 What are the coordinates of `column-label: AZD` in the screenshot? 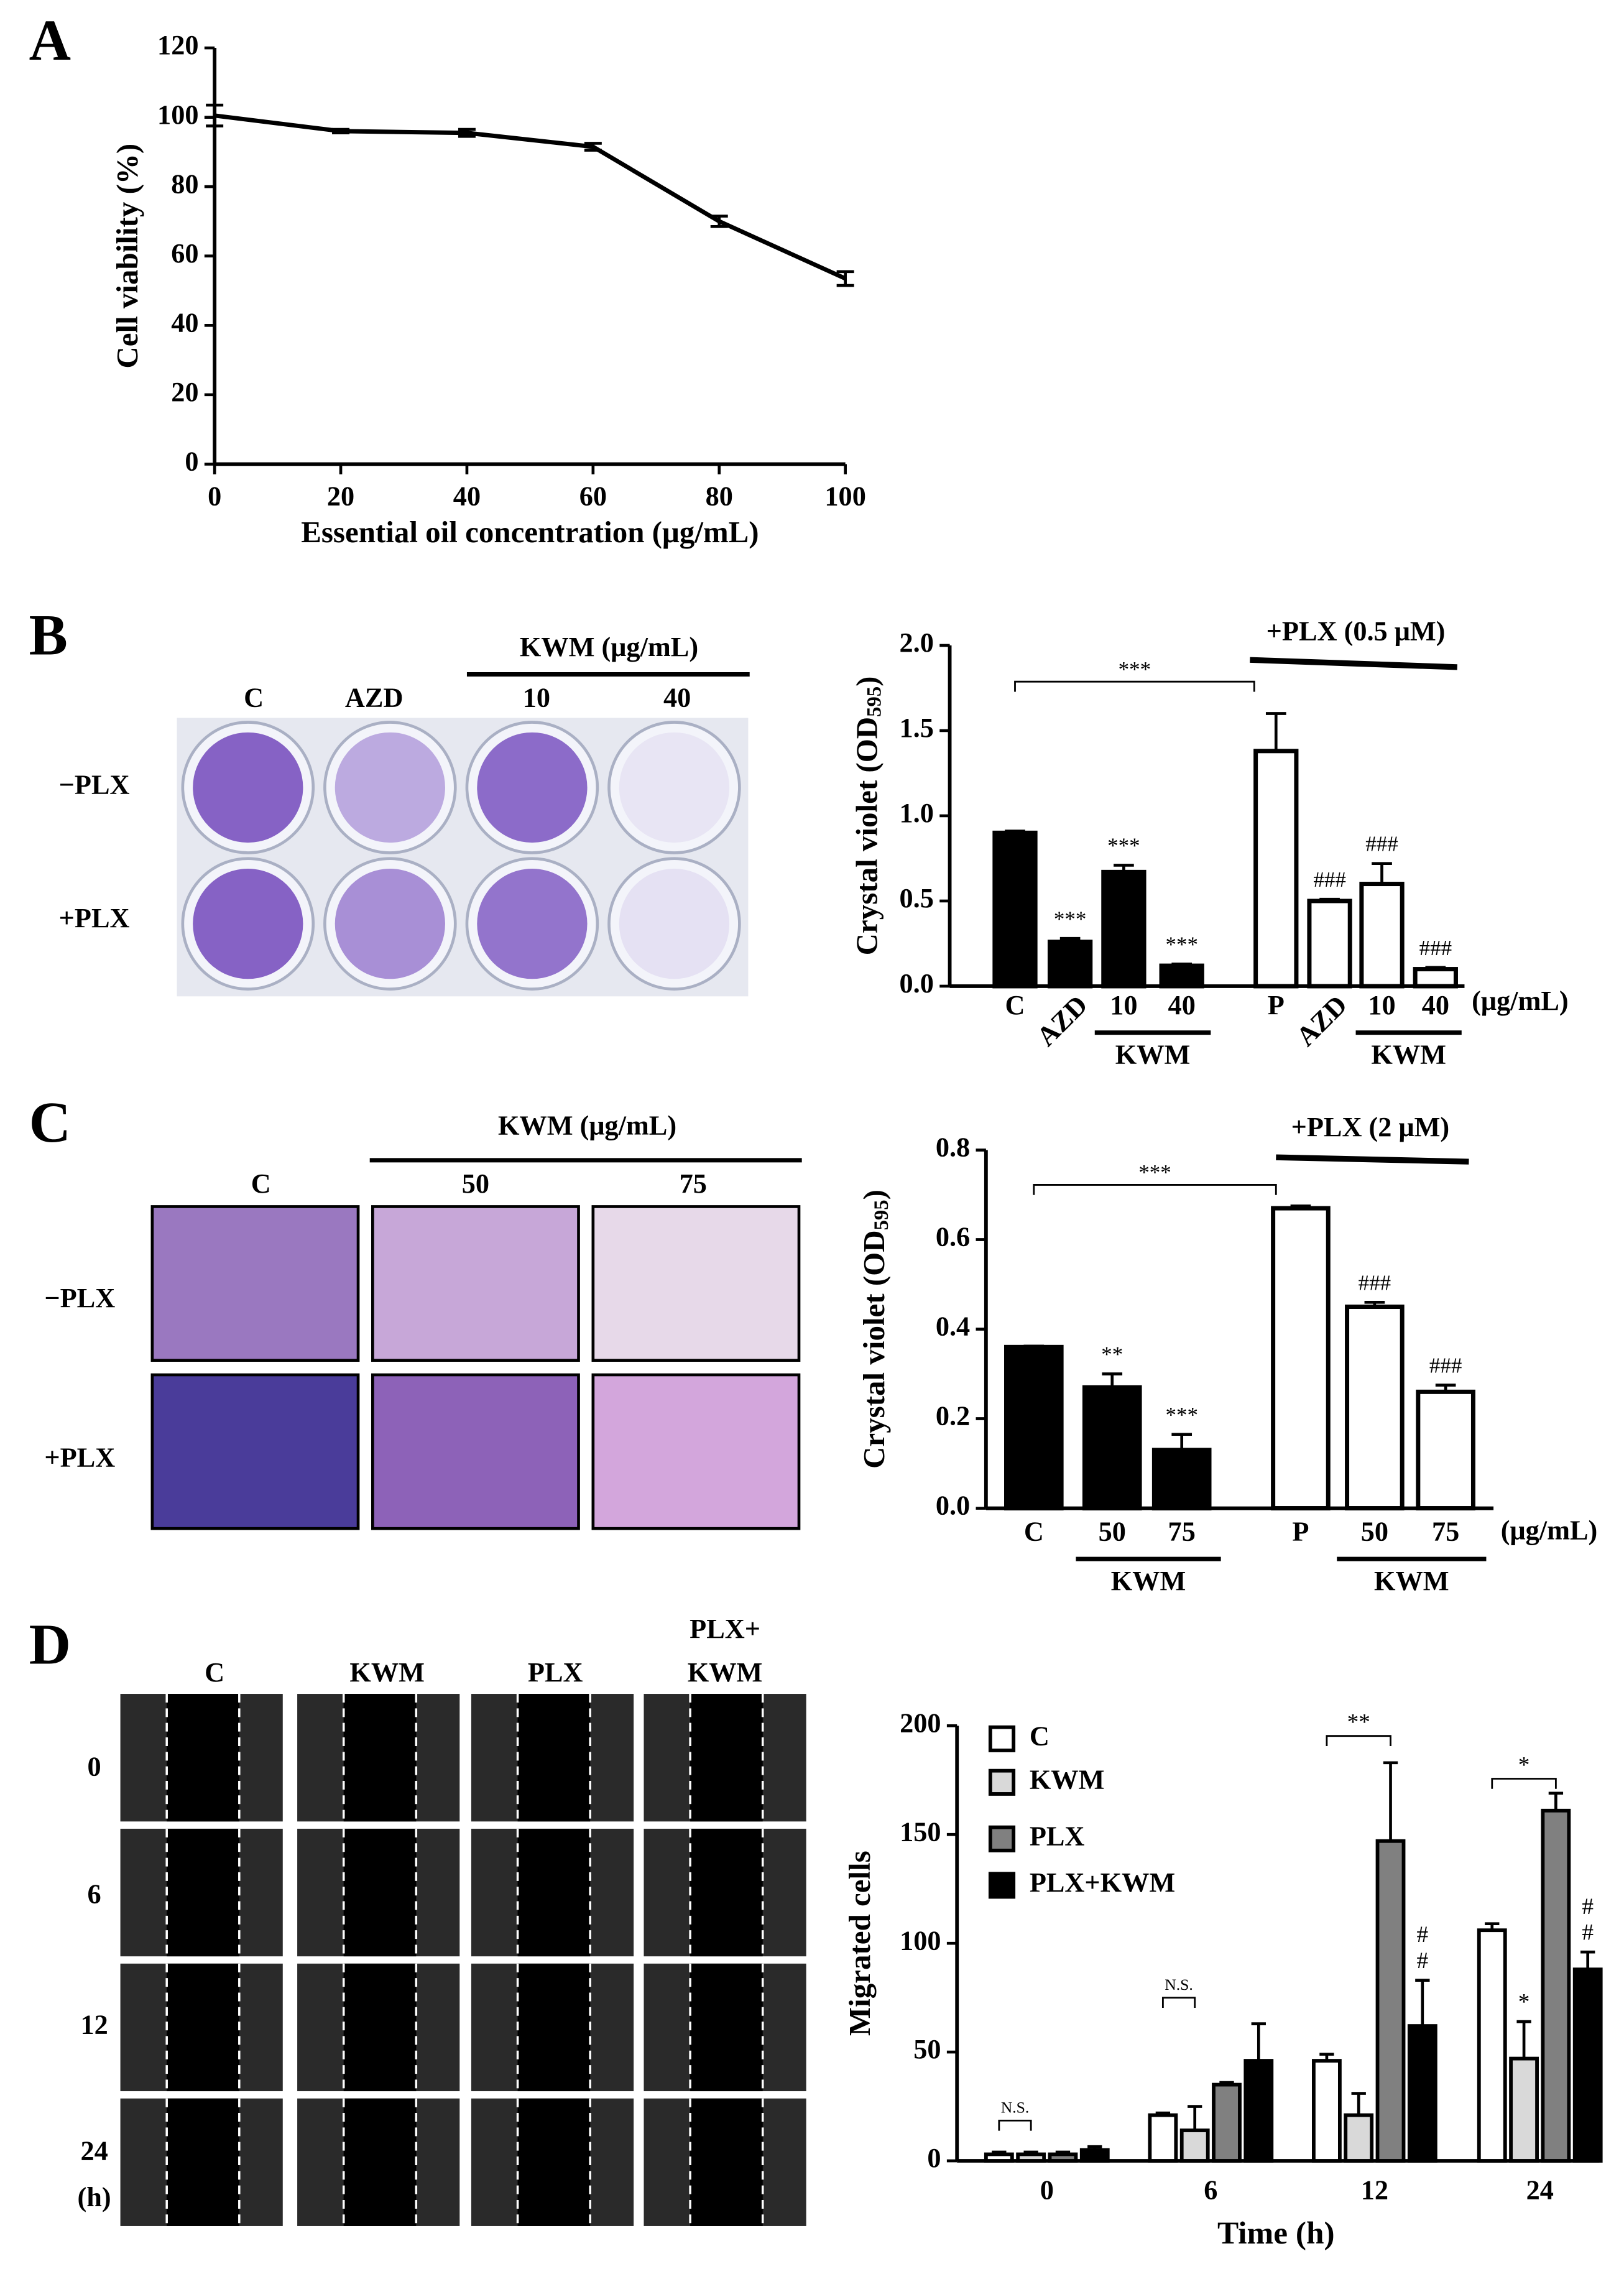 It's located at (374, 698).